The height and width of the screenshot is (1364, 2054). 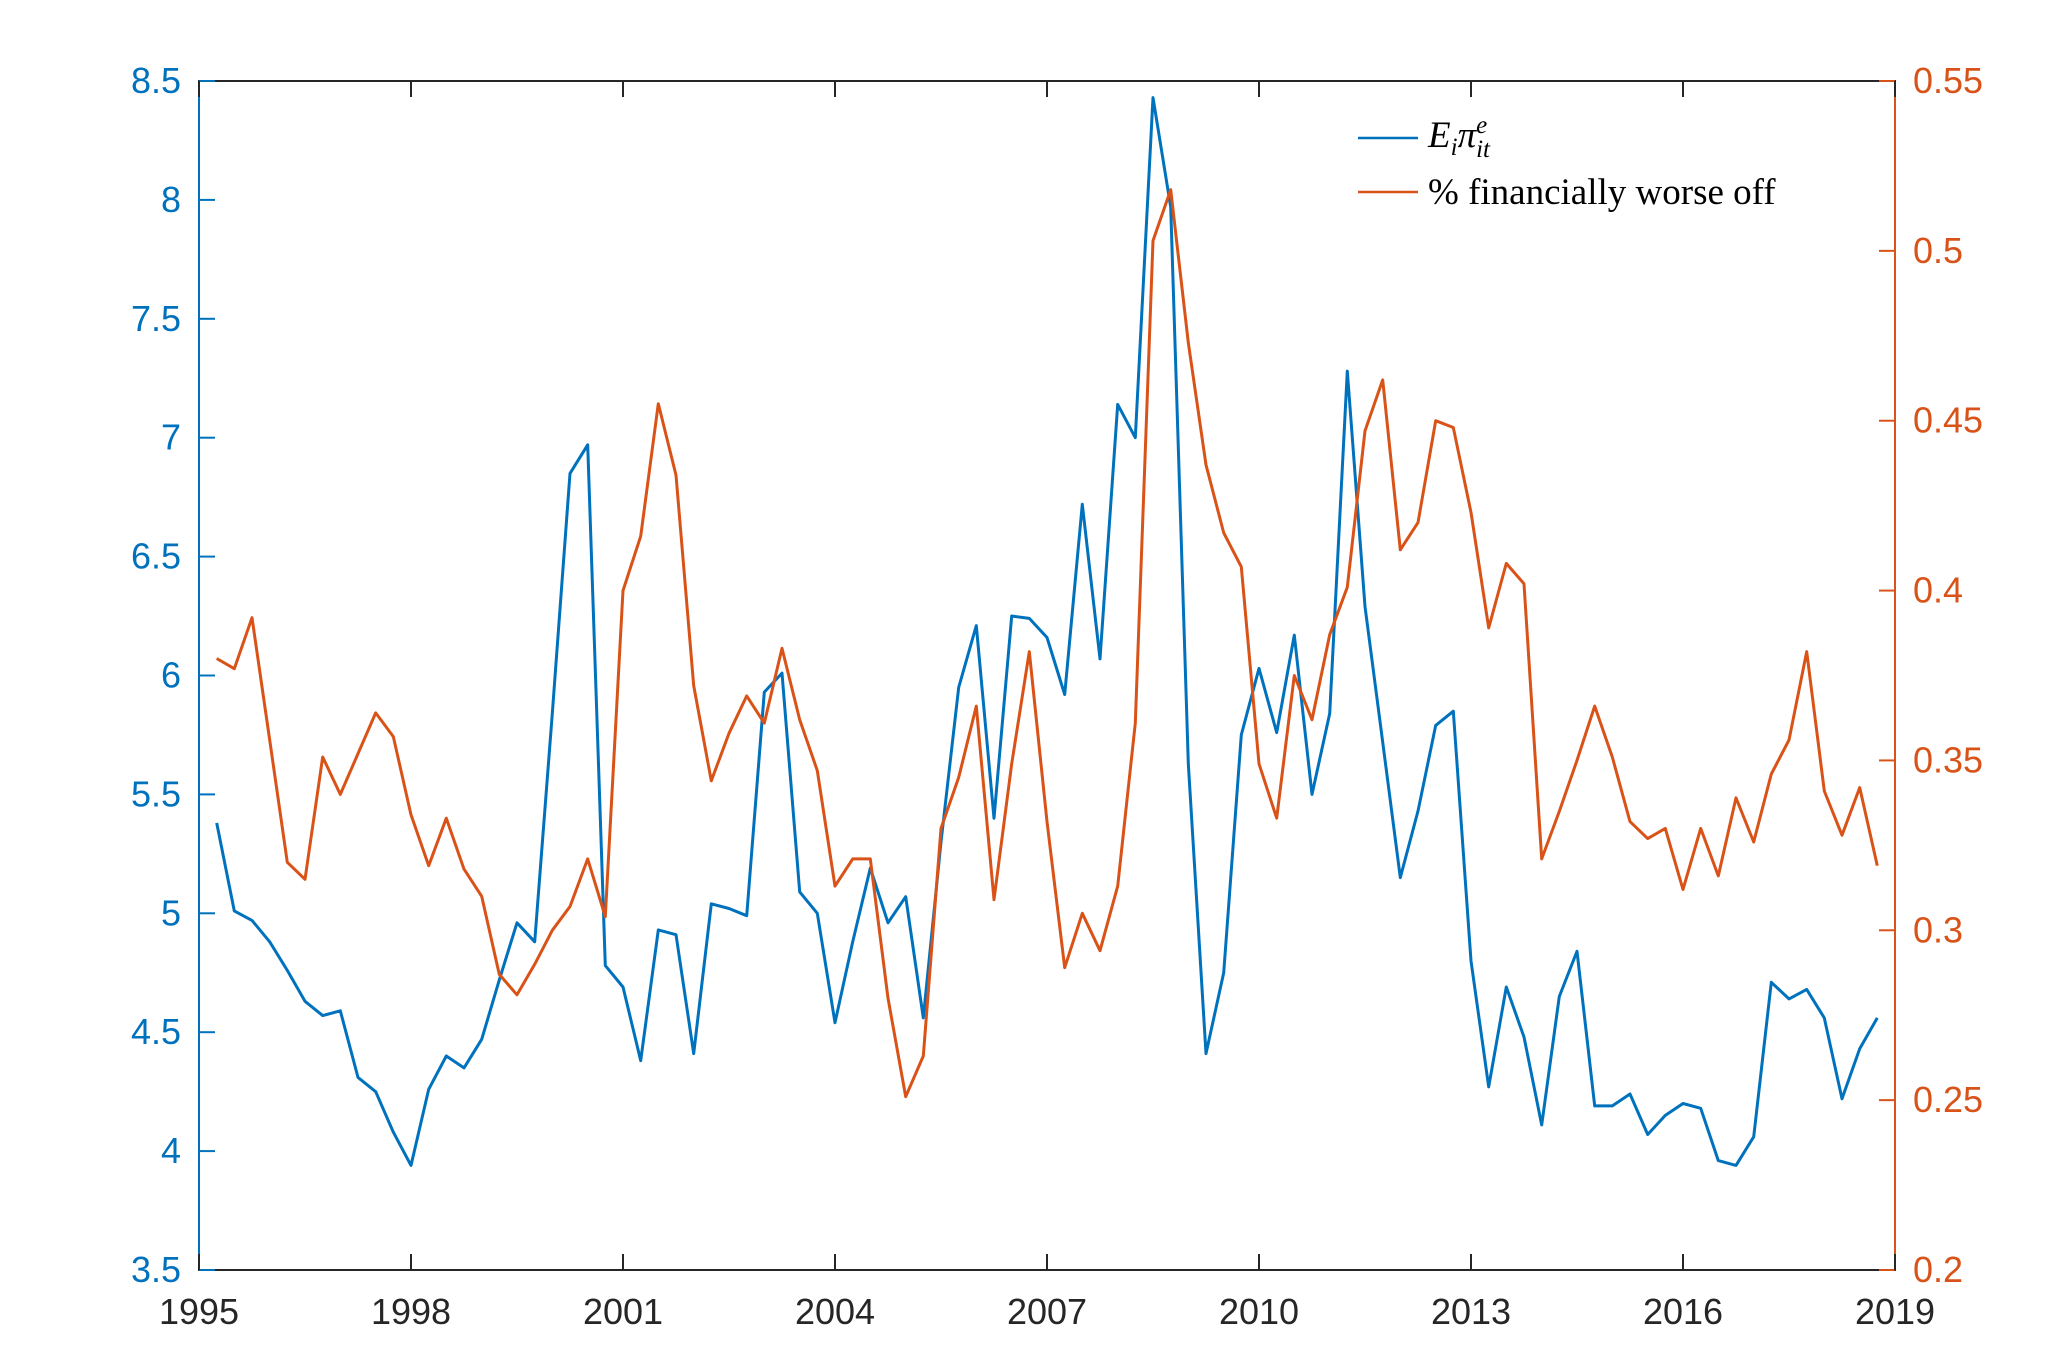 I want to click on x-tick-label: 2013, so click(x=1471, y=1311).